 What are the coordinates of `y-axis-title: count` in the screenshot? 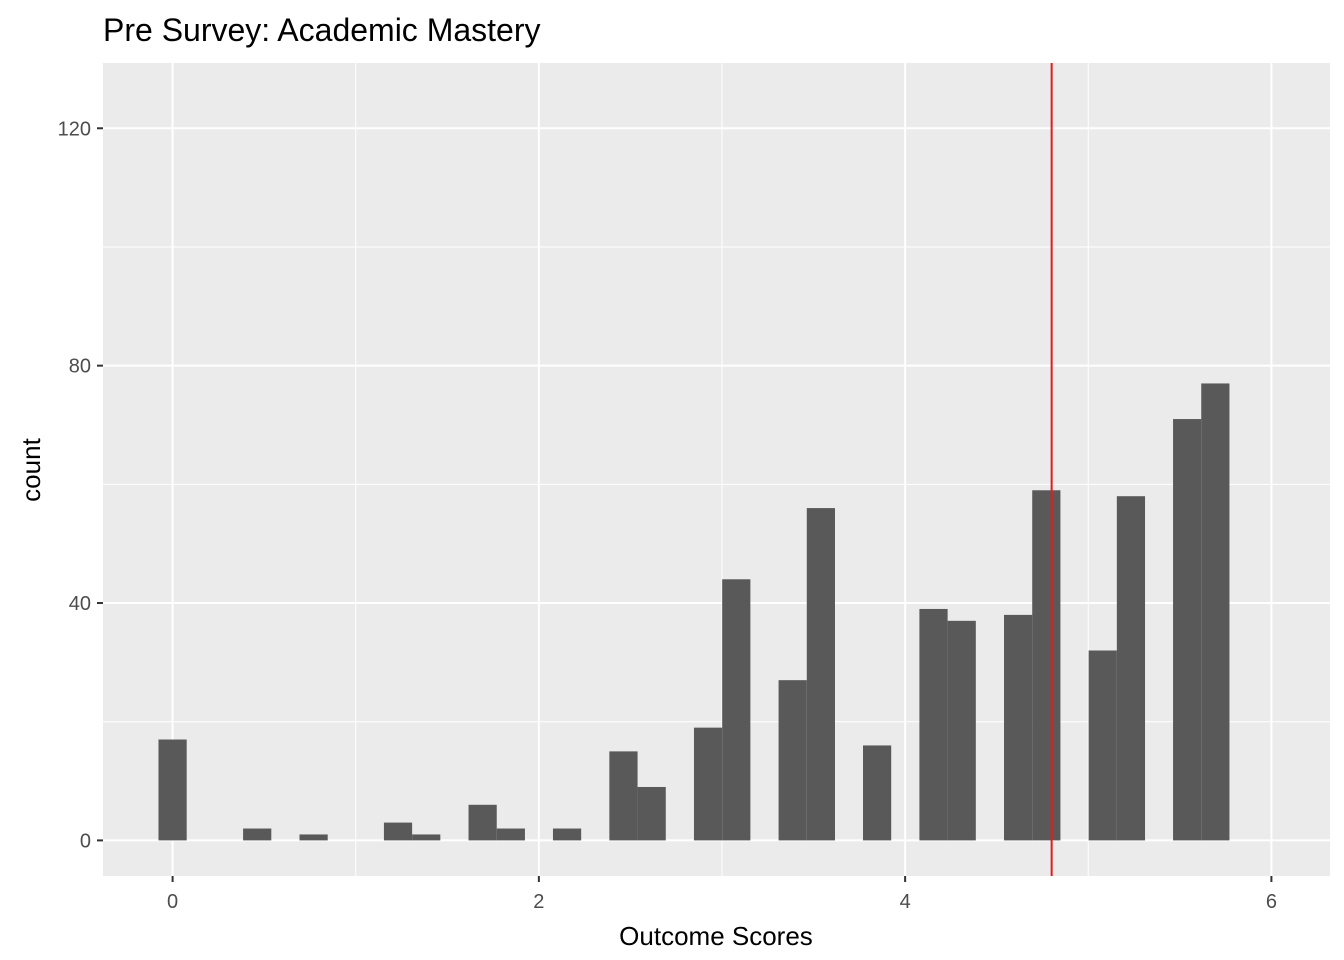 It's located at (31, 469).